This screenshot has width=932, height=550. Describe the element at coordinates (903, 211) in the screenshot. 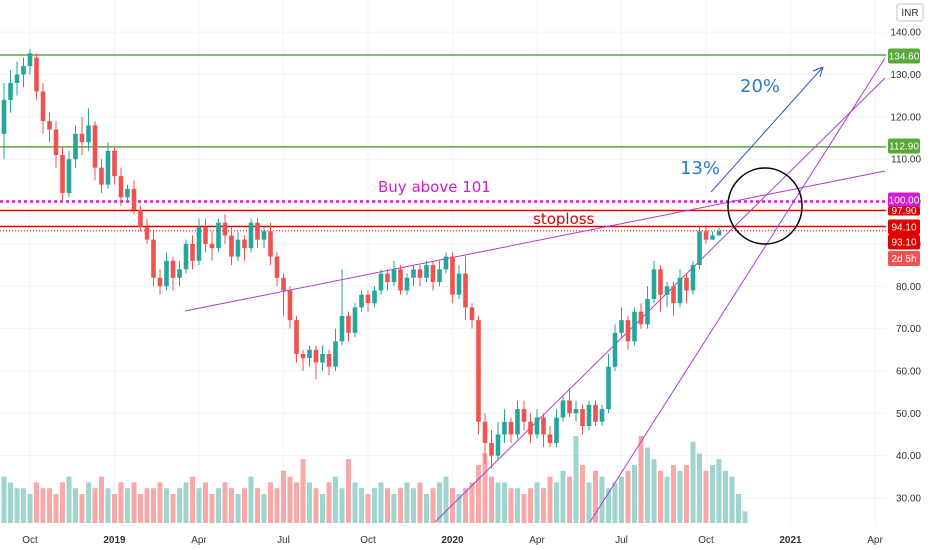

I see `price-tag-label: 97.90` at that location.